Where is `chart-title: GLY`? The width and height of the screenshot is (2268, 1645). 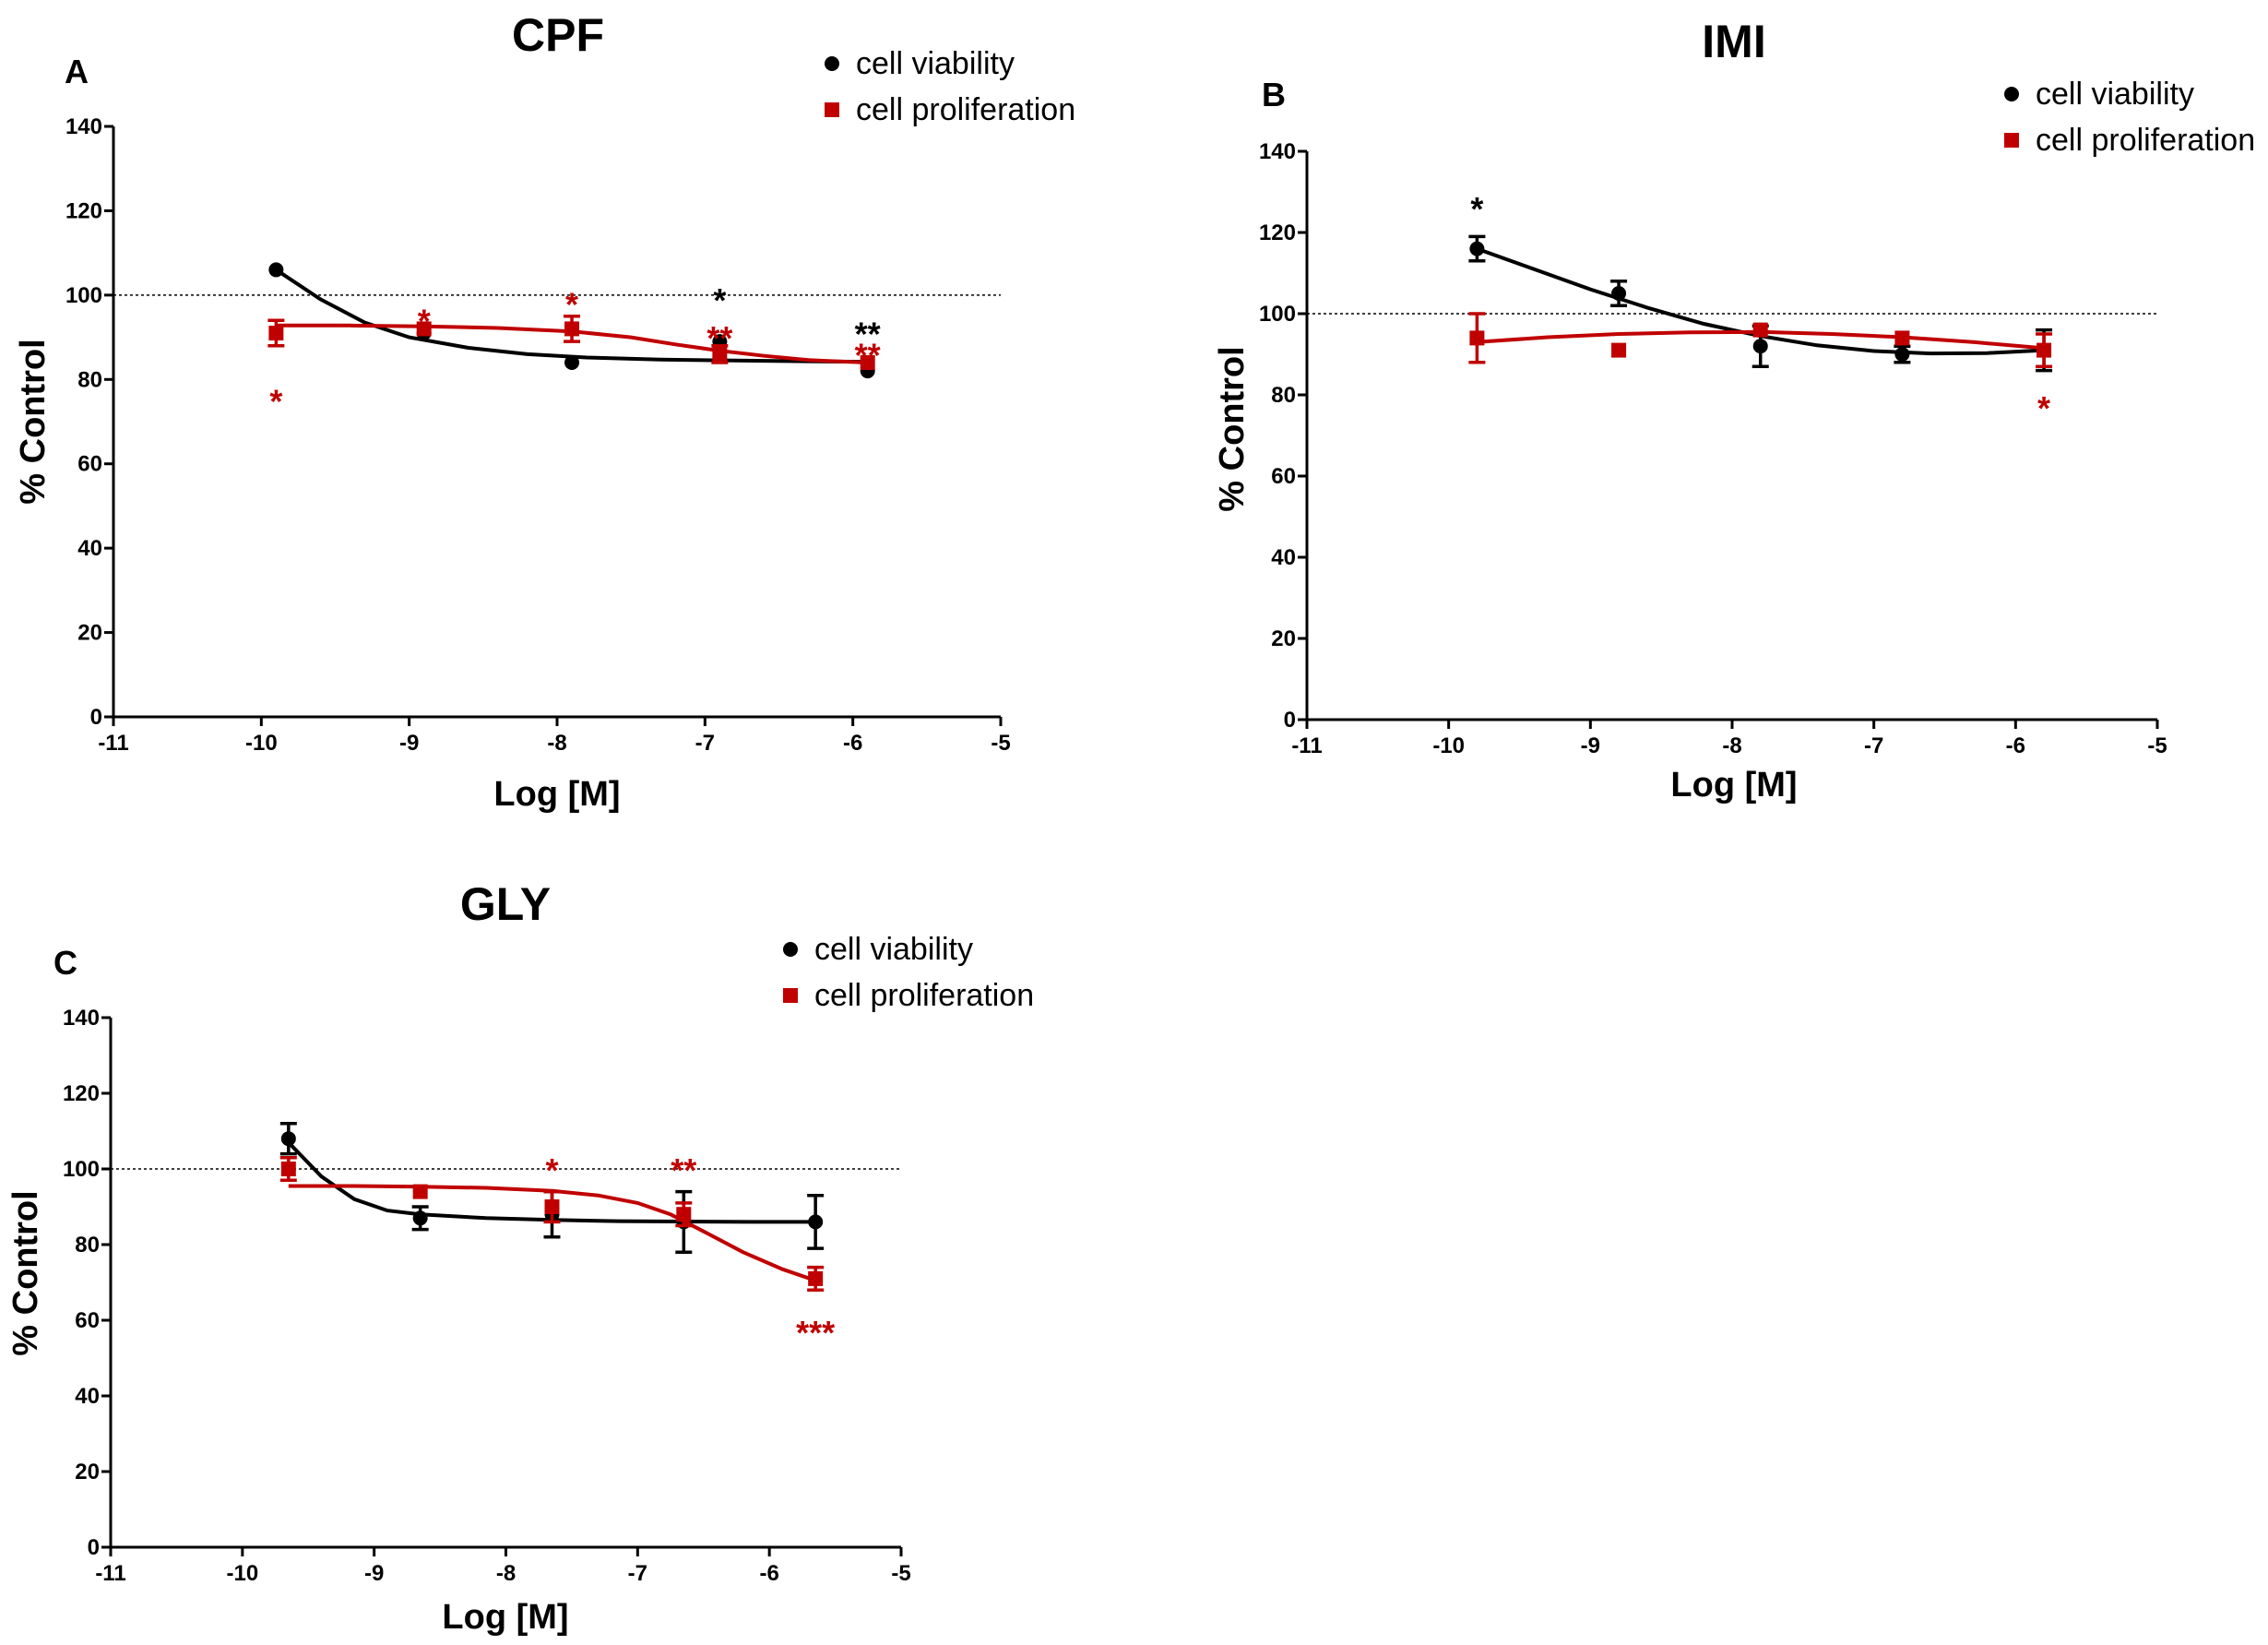
chart-title: GLY is located at coordinates (505, 904).